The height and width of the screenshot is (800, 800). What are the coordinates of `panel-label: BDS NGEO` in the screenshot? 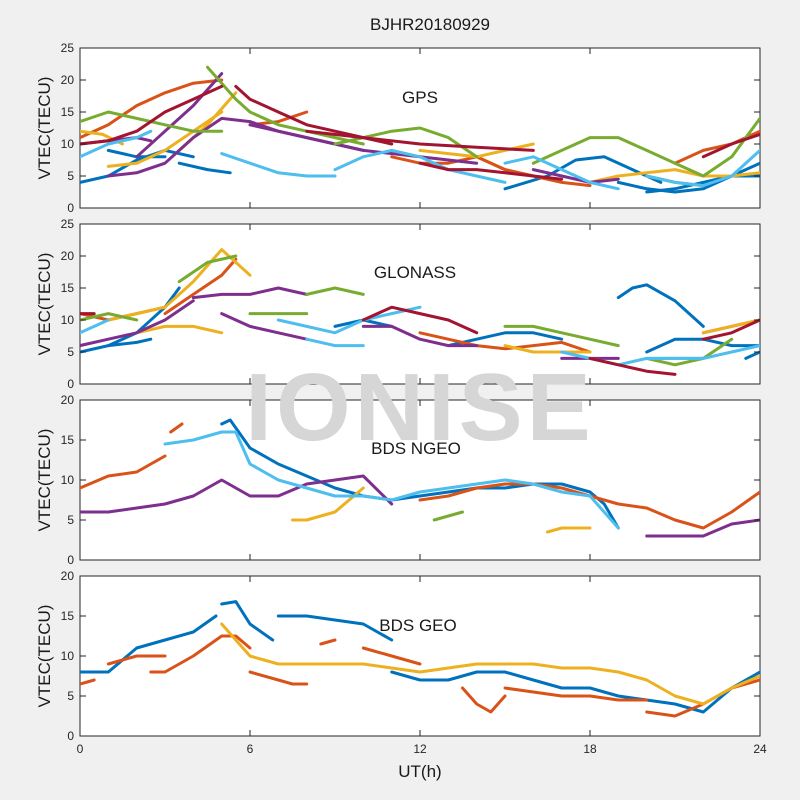 It's located at (416, 448).